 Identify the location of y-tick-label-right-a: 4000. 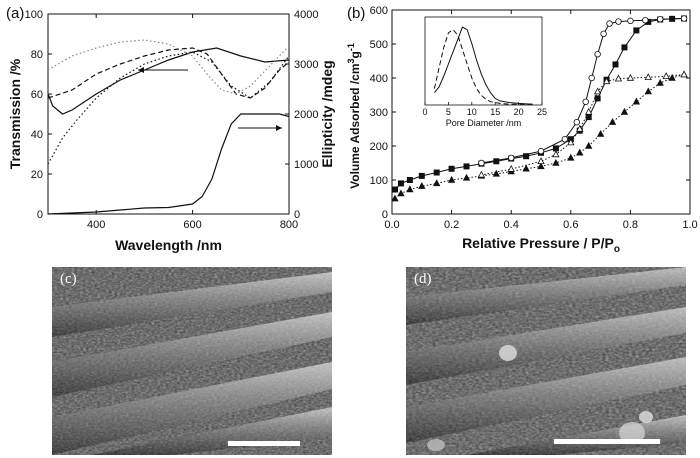
(306, 15).